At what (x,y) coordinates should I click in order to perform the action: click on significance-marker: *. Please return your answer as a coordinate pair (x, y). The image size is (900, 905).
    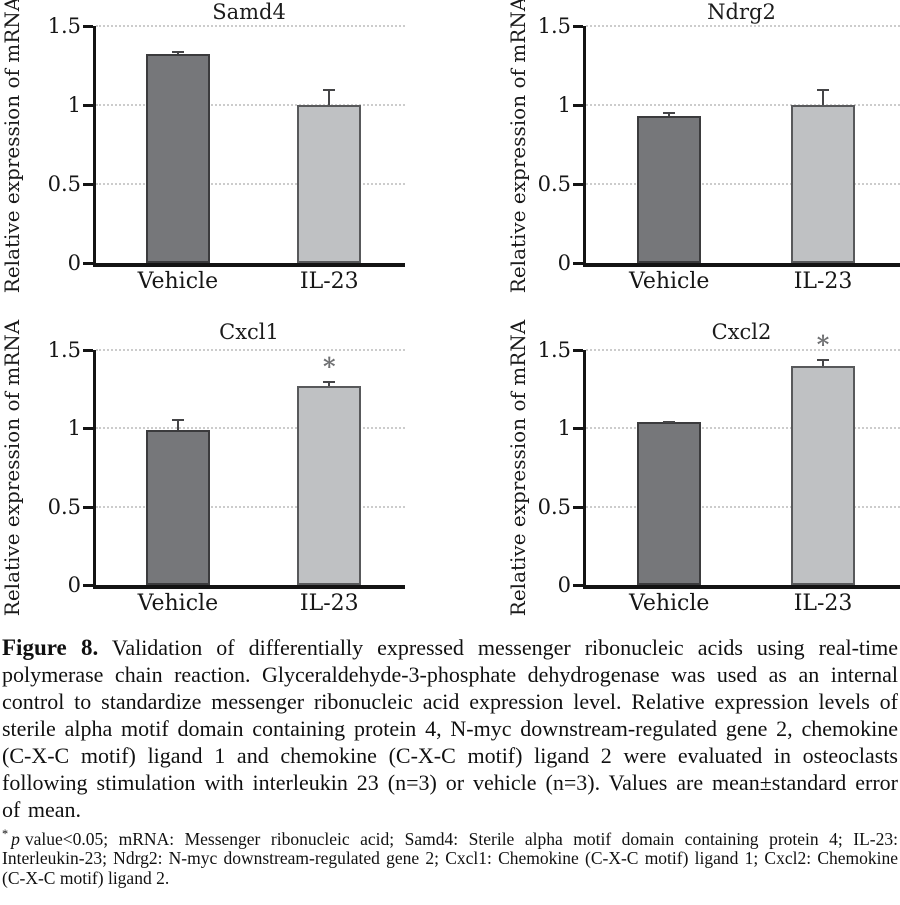
    Looking at the image, I should click on (5, 834).